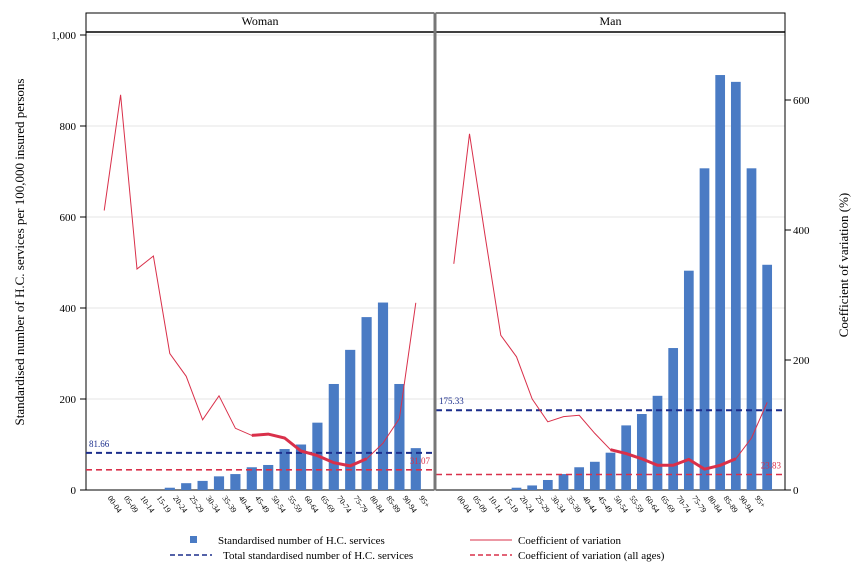 The height and width of the screenshot is (576, 864). I want to click on y-tick-label-left: 1,000, so click(63, 36).